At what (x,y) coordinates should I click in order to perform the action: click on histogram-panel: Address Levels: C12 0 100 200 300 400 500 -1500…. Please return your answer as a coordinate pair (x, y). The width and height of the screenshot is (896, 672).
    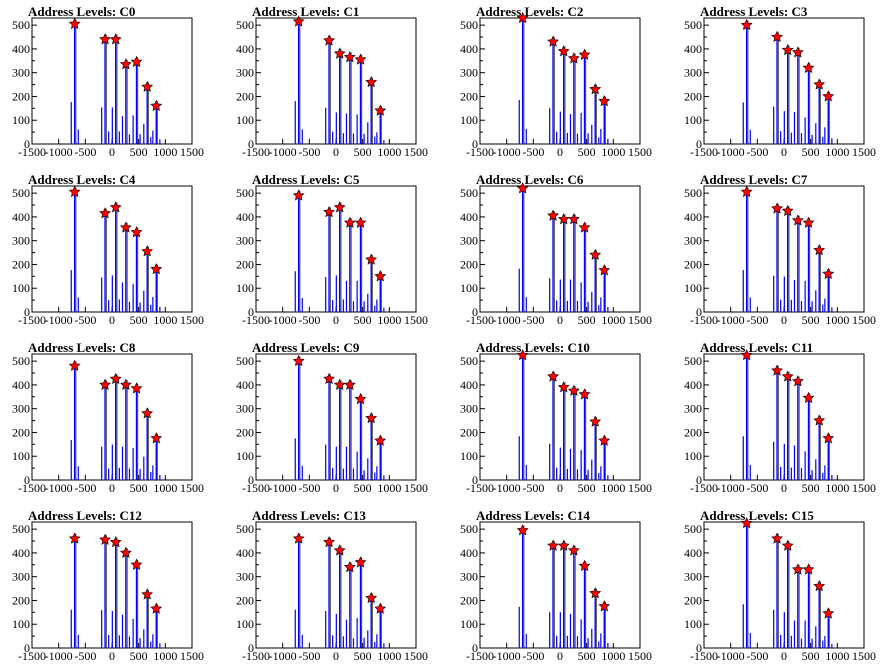
    Looking at the image, I should click on (112, 588).